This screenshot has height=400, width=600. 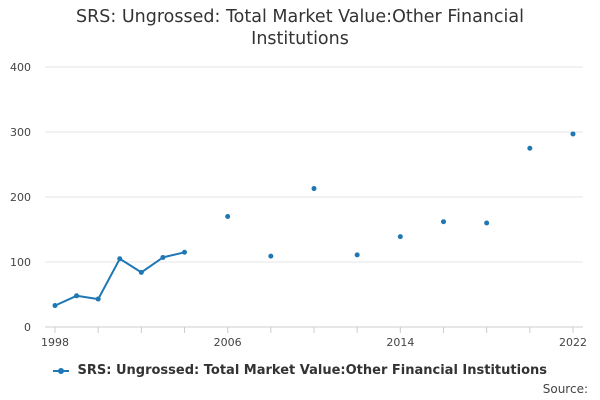 What do you see at coordinates (300, 39) in the screenshot?
I see `chart-title-line-2: Institutions` at bounding box center [300, 39].